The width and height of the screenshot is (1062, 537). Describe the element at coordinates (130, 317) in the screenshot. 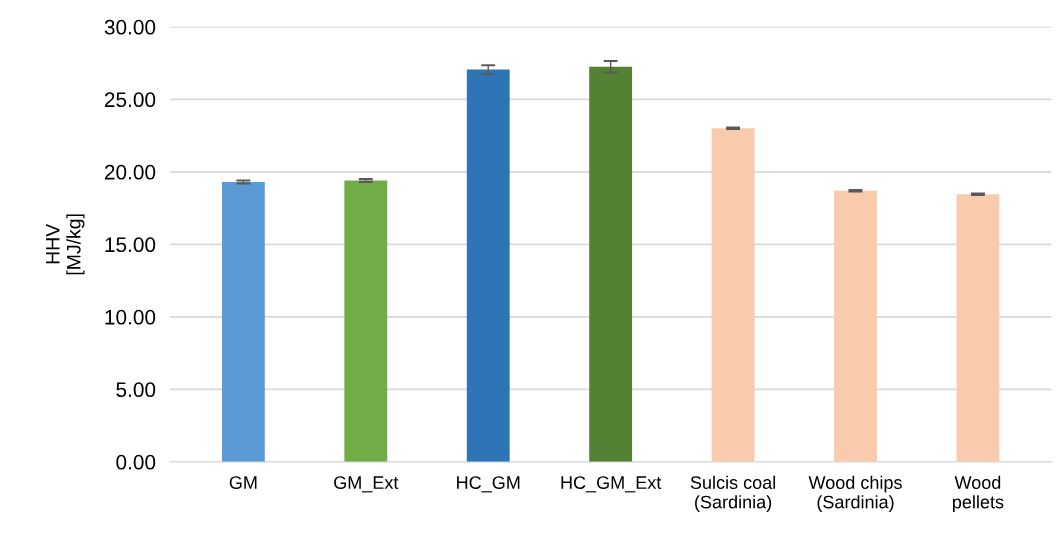

I see `y-tick-label: 10.00` at that location.